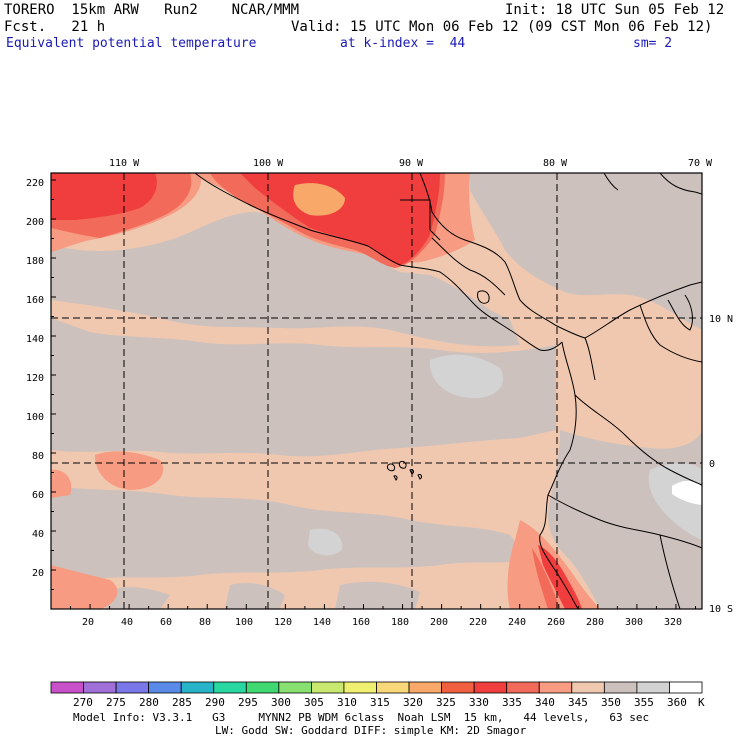 This screenshot has width=740, height=740. I want to click on coast-lake-nicaragua, so click(483, 297).